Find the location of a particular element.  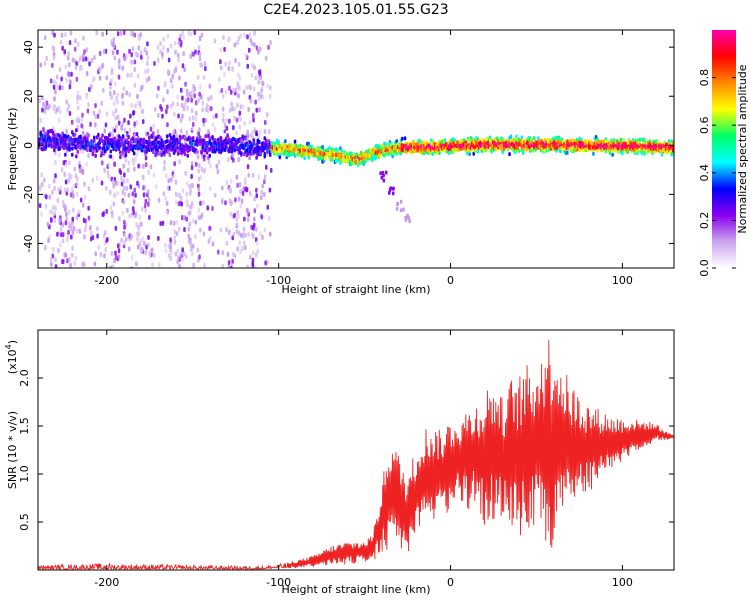

colorbar-ticks: 0.0 0.2 0.4 0.6 0.8 is located at coordinates (717, 173).